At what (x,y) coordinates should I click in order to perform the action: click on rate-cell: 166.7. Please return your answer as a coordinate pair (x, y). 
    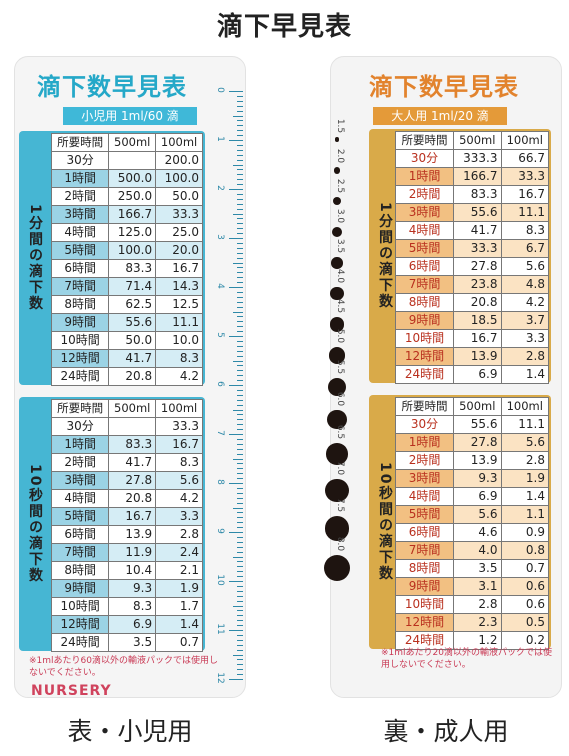
    Looking at the image, I should click on (477, 176).